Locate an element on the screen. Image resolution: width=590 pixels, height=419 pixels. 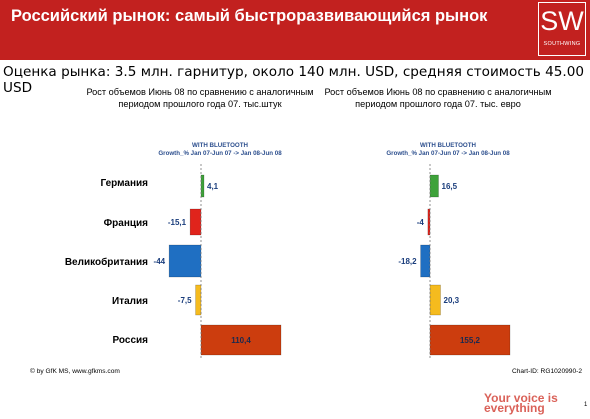
logo-text: SW is located at coordinates (562, 21).